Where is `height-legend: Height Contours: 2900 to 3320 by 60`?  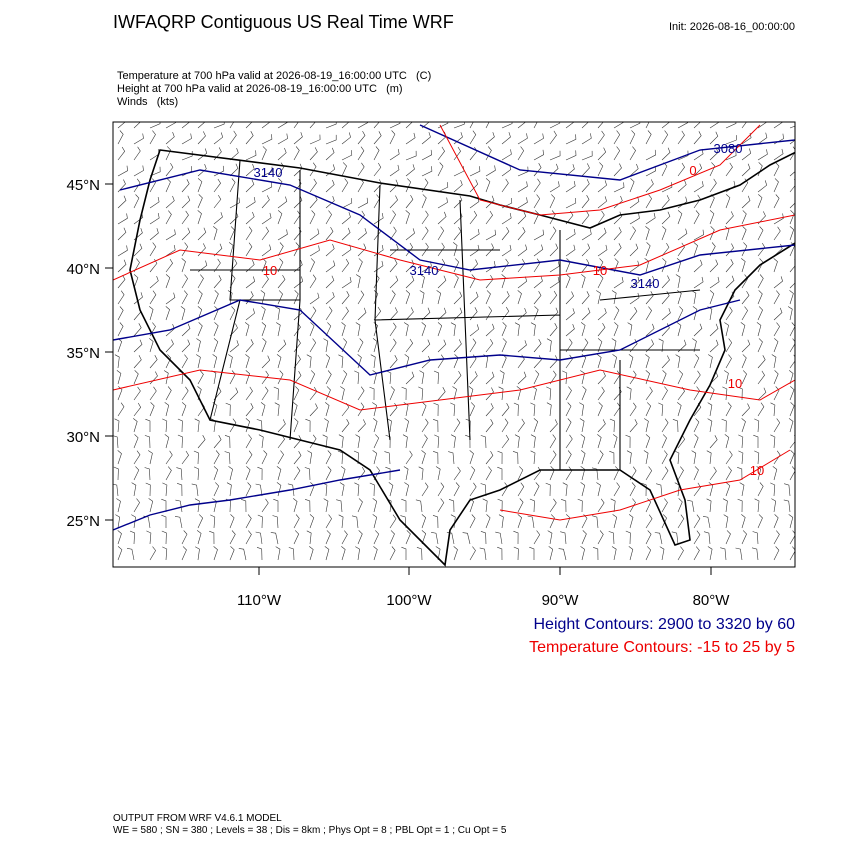 height-legend: Height Contours: 2900 to 3320 by 60 is located at coordinates (664, 624).